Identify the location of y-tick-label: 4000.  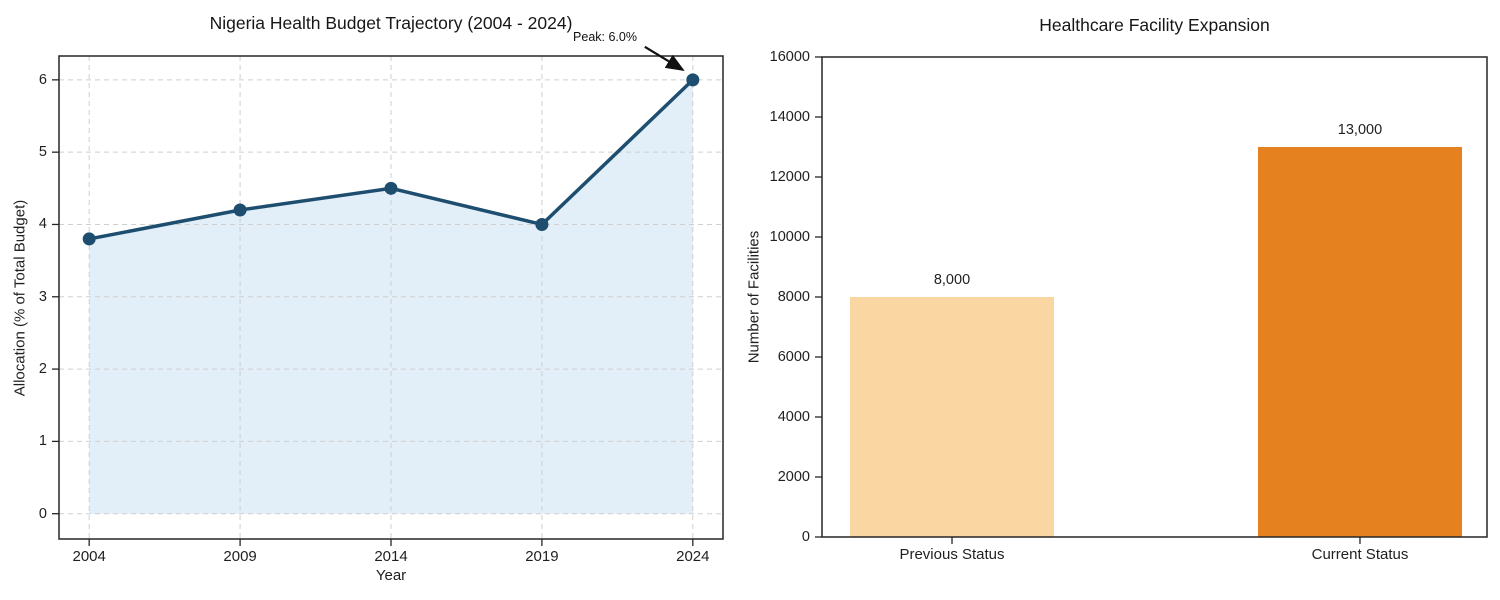
(793, 417).